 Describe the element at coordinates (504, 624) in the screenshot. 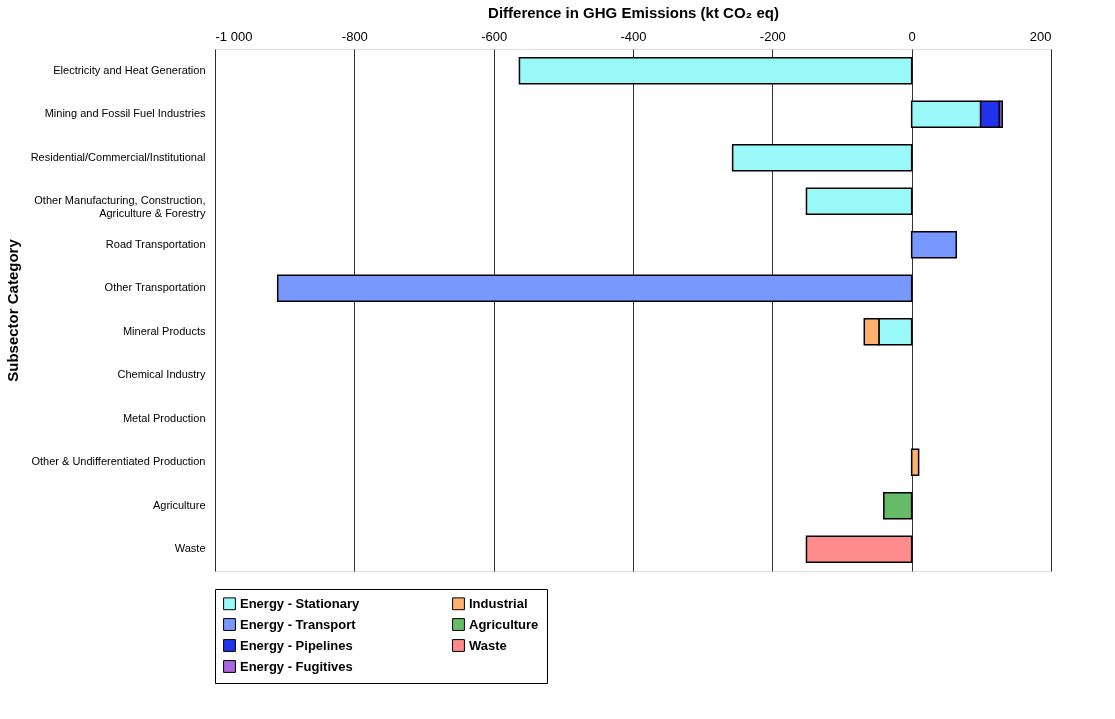

I see `legend-label: Agriculture` at that location.